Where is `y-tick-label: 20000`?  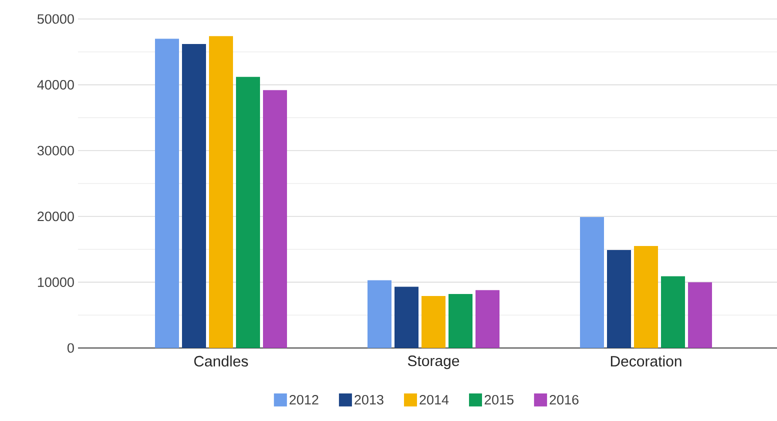 y-tick-label: 20000 is located at coordinates (56, 217).